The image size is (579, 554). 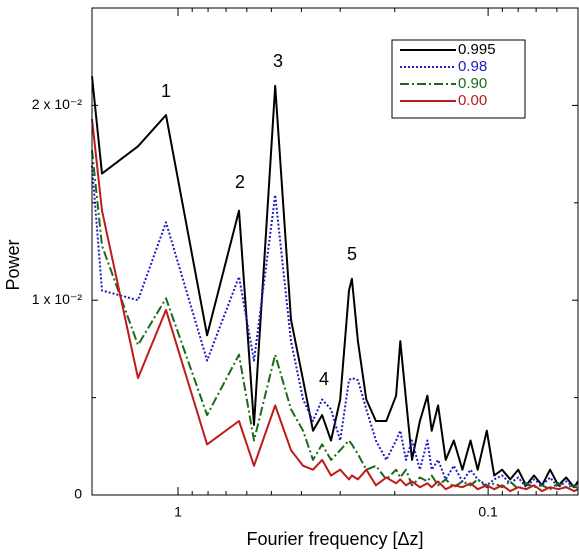 What do you see at coordinates (324, 379) in the screenshot?
I see `peak-annotation: 4` at bounding box center [324, 379].